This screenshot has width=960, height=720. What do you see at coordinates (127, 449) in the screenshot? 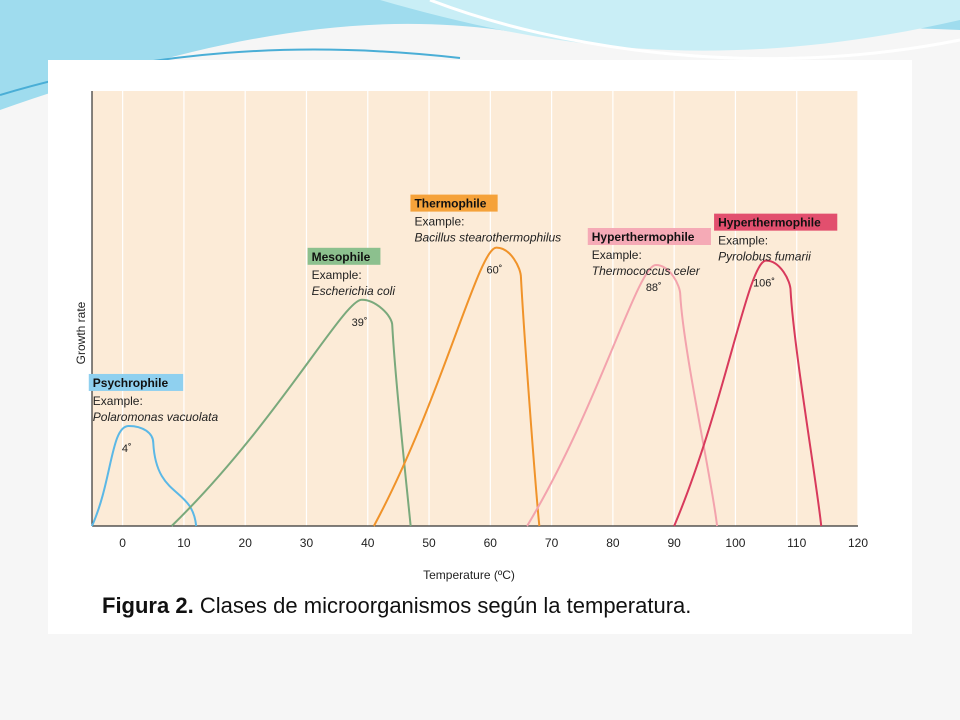
I see `optimum-label: 4˚` at bounding box center [127, 449].